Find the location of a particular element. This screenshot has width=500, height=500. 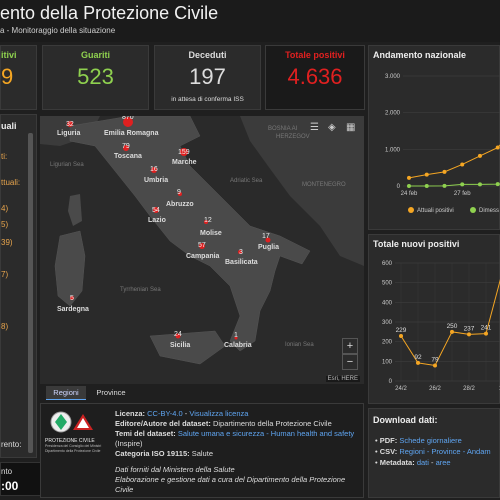

region-marker-sardegna: 5 Sardegna is located at coordinates (73, 304).